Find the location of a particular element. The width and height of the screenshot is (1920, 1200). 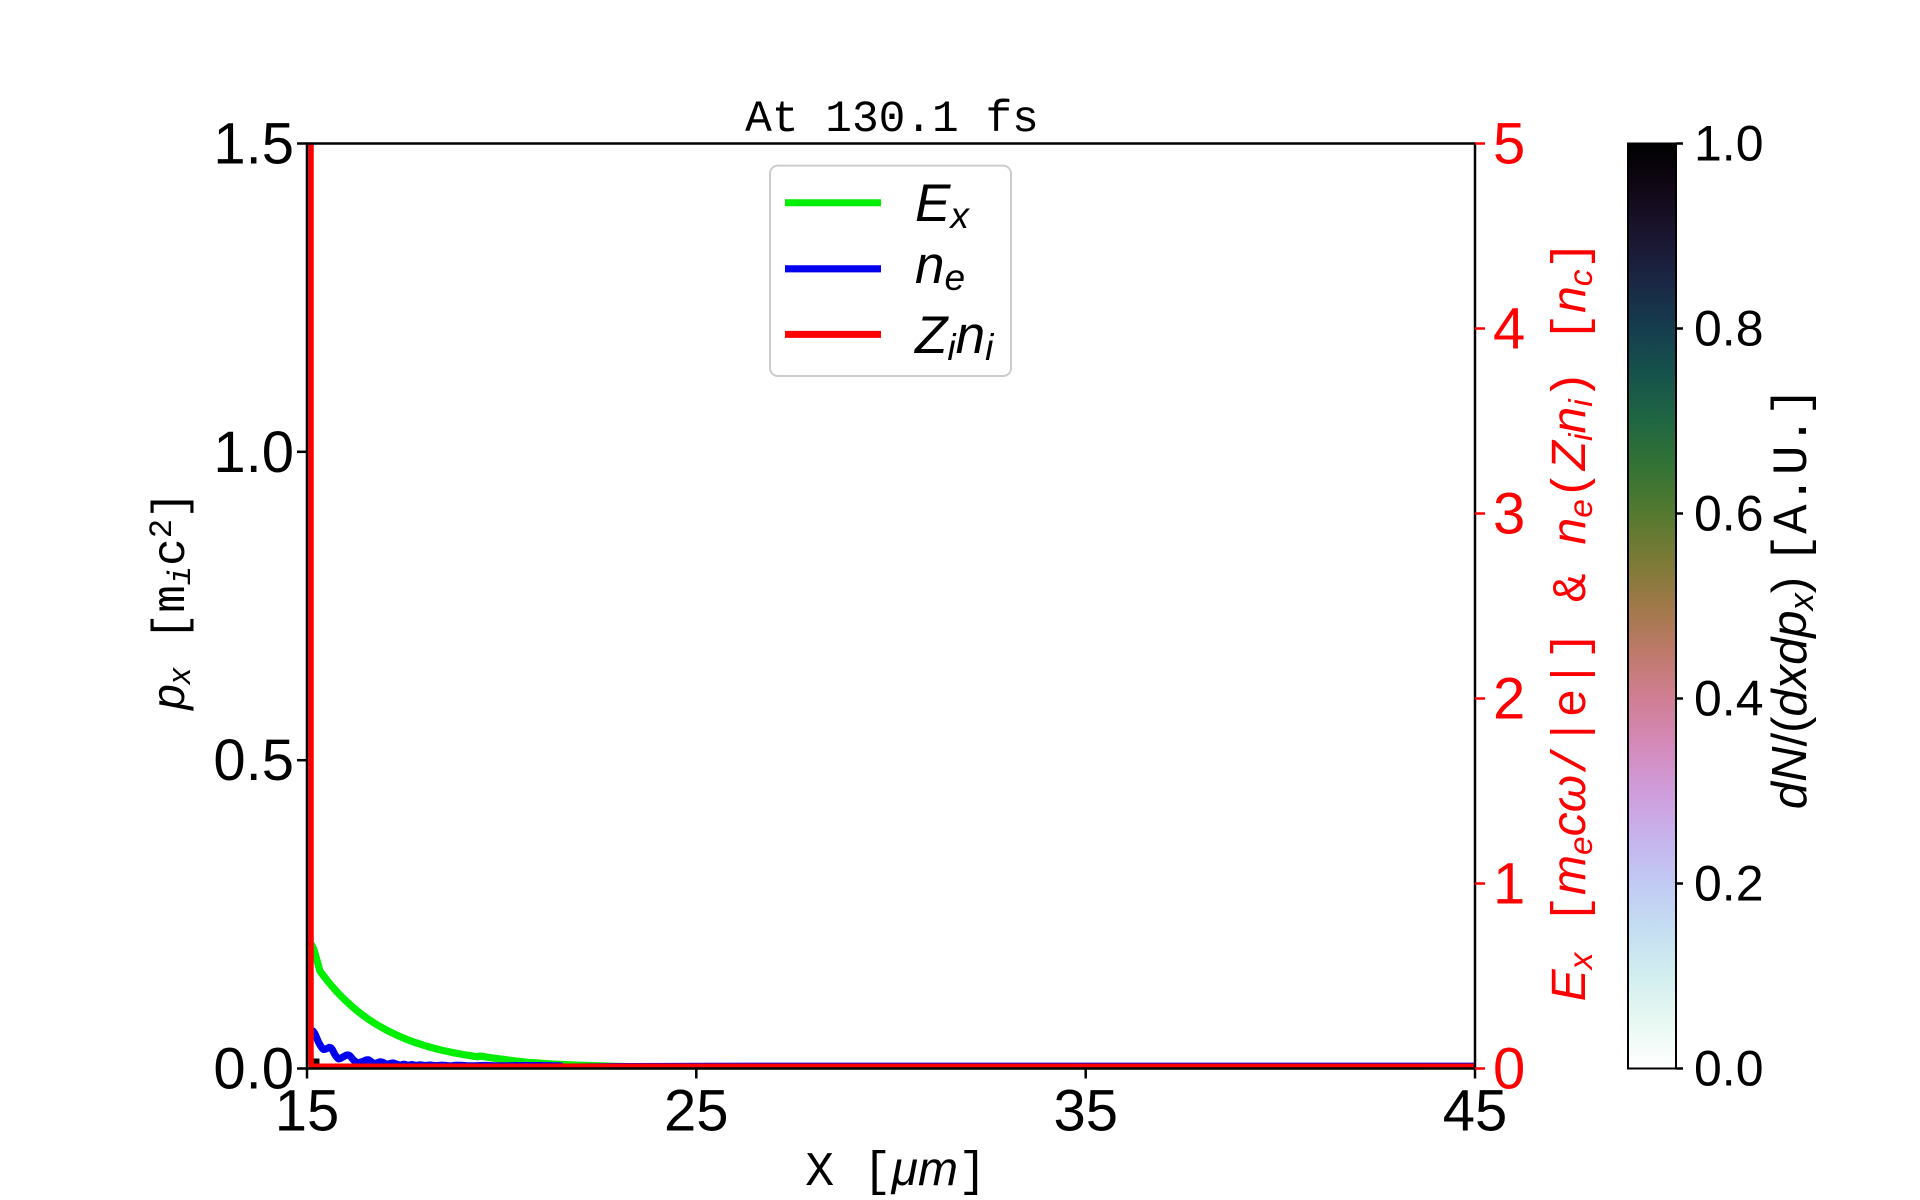

svg-text: px [mic2] is located at coordinates (171, 601).